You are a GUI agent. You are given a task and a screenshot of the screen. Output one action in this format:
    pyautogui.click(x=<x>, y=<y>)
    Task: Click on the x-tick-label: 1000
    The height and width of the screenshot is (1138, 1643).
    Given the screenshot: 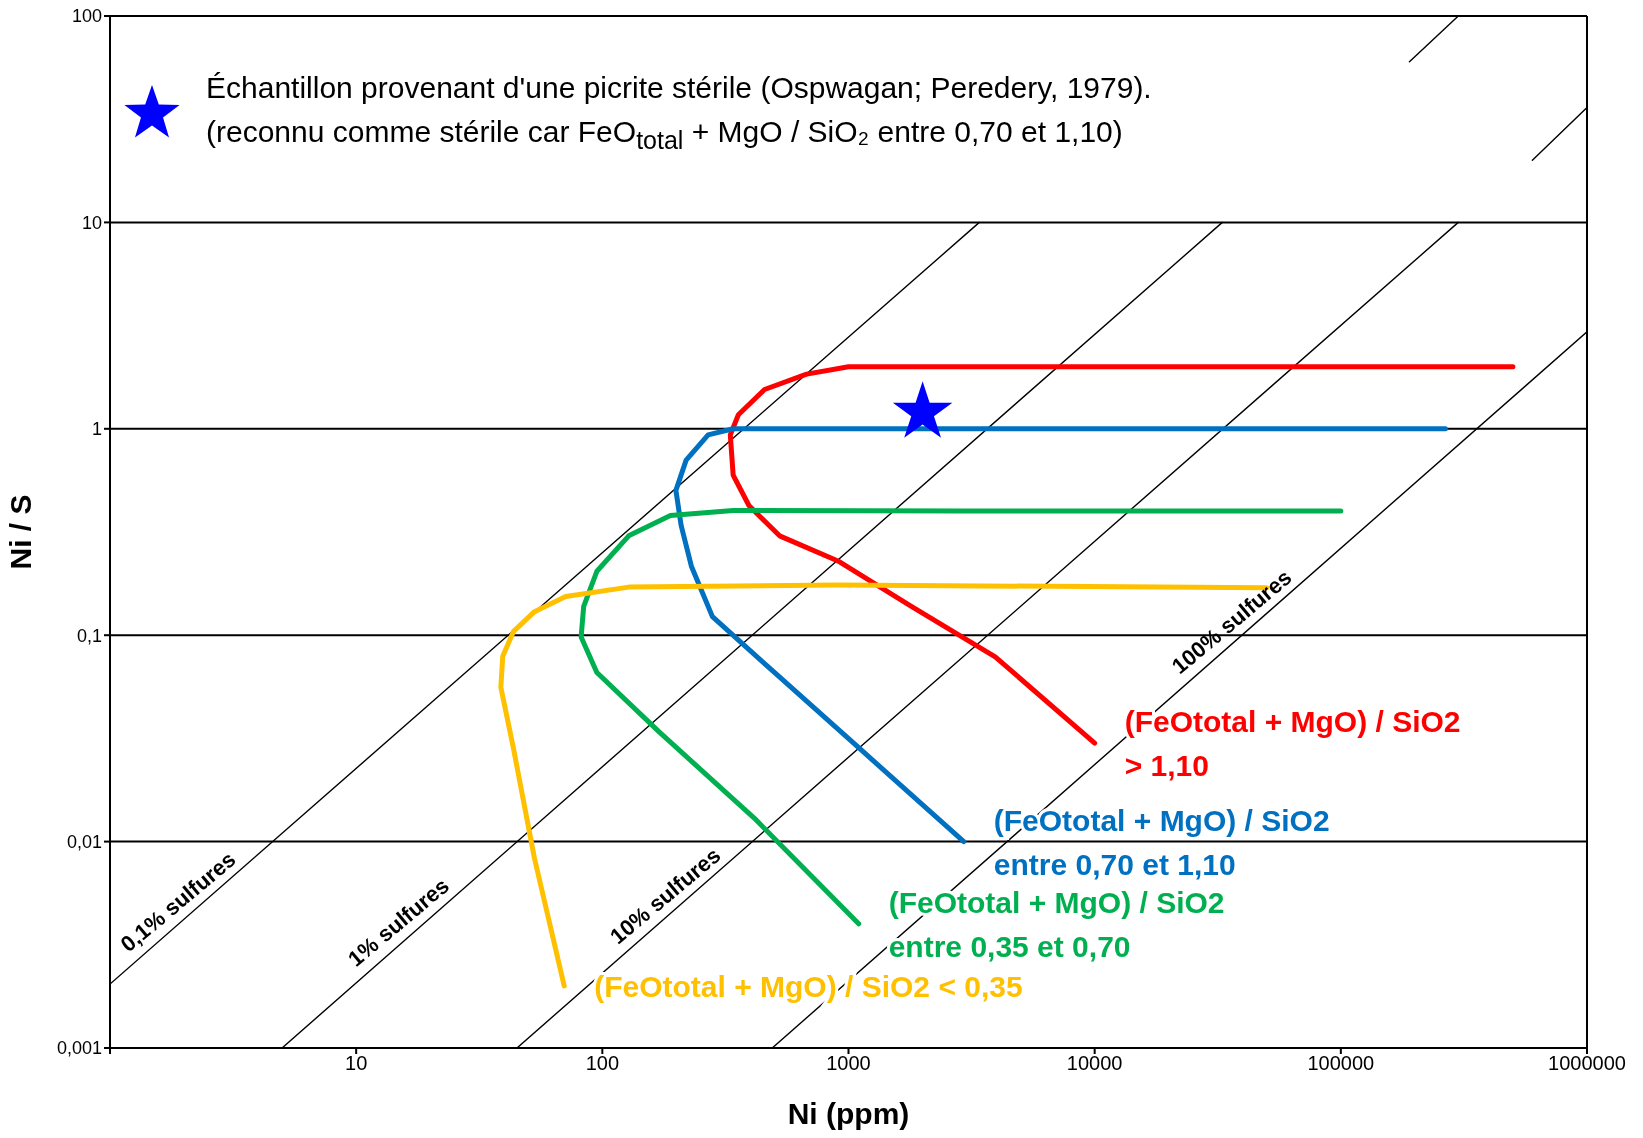 What is the action you would take?
    pyautogui.click(x=848, y=1063)
    